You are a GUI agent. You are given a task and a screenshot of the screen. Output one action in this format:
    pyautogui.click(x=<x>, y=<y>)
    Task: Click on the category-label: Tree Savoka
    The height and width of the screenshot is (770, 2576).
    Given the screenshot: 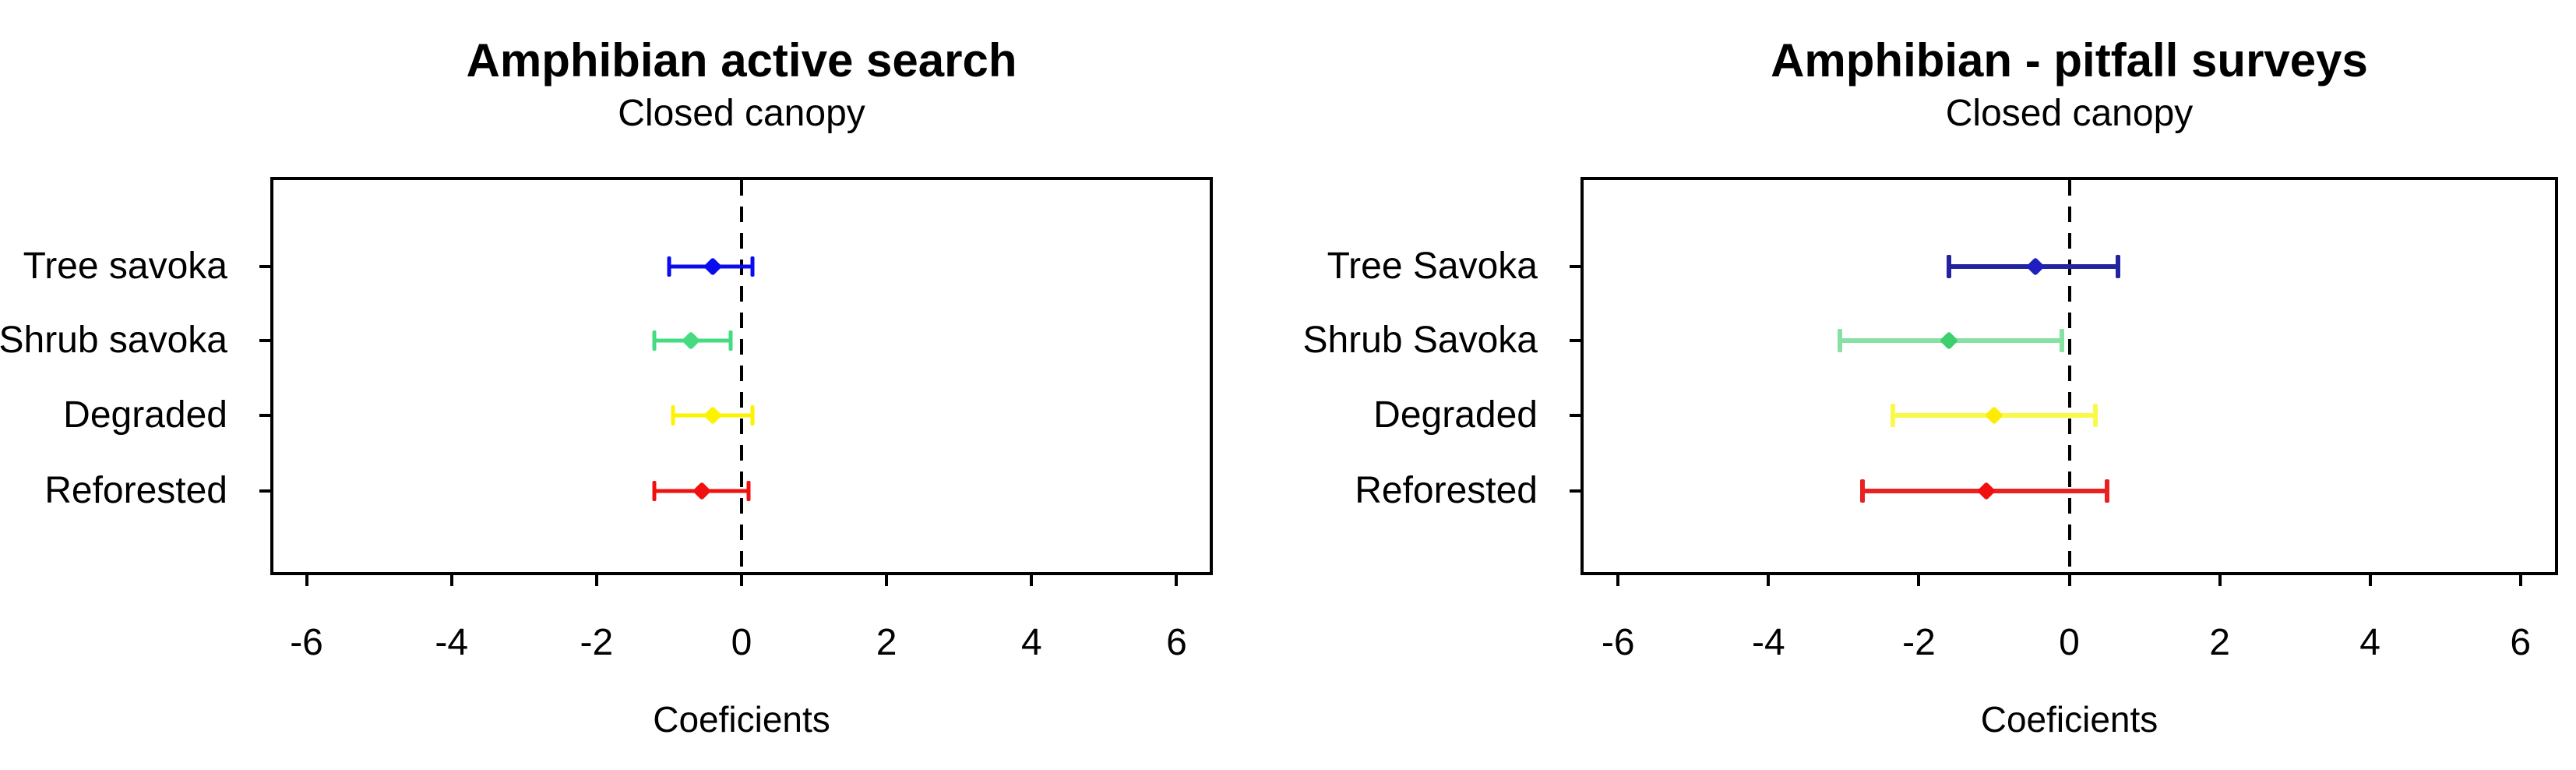 What is the action you would take?
    pyautogui.click(x=1432, y=266)
    